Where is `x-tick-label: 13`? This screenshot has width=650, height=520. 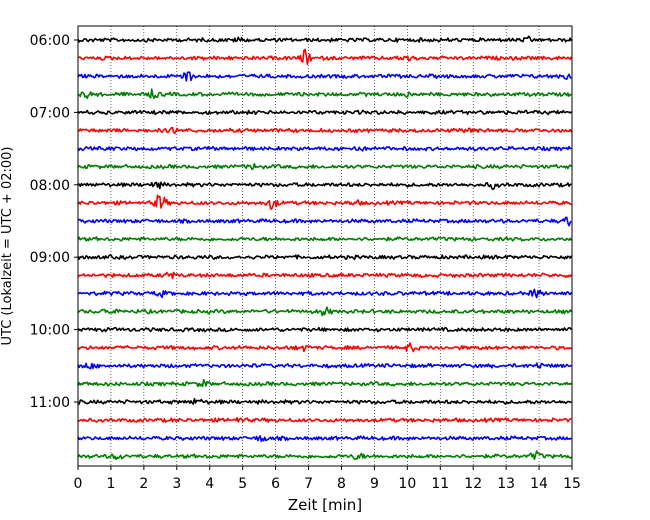 x-tick-label: 13 is located at coordinates (506, 484).